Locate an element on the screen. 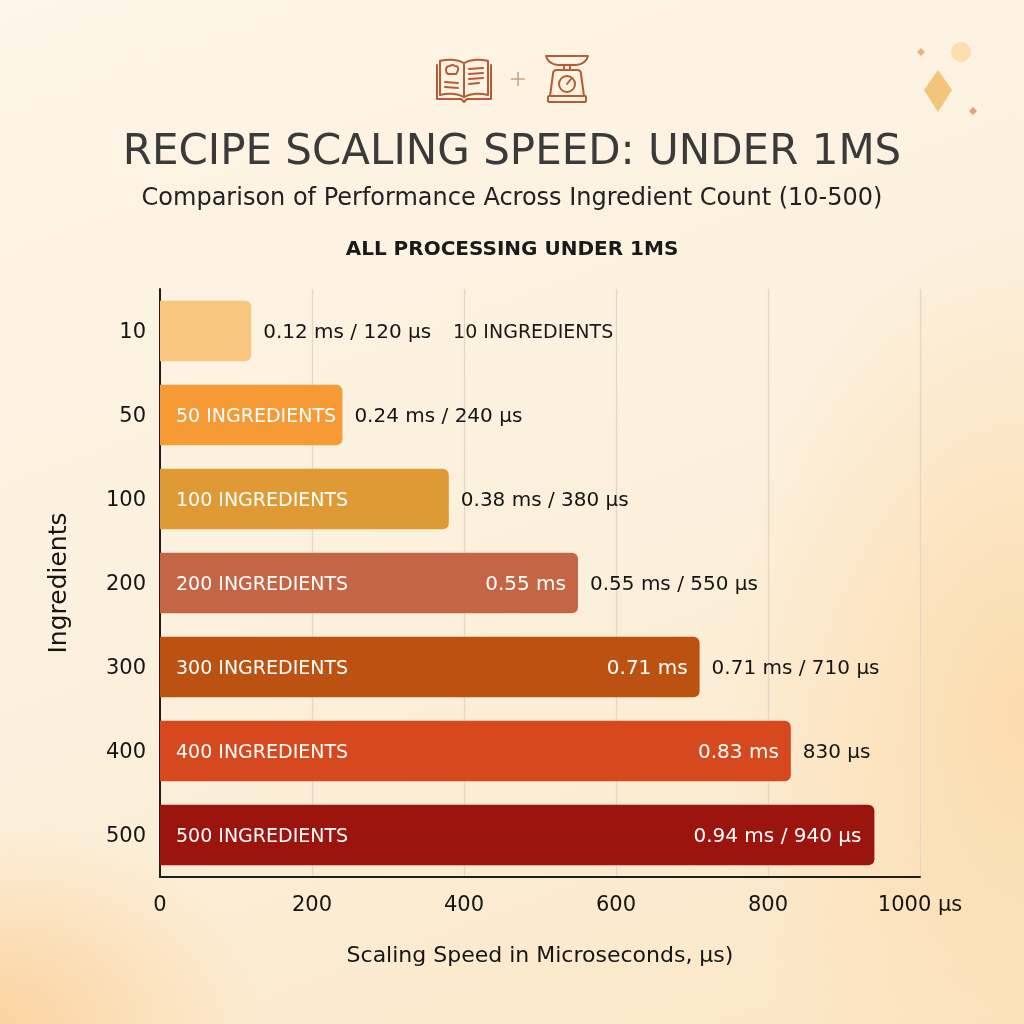 This screenshot has width=1024, height=1024. x-tick-label: 1000 µs is located at coordinates (920, 903).